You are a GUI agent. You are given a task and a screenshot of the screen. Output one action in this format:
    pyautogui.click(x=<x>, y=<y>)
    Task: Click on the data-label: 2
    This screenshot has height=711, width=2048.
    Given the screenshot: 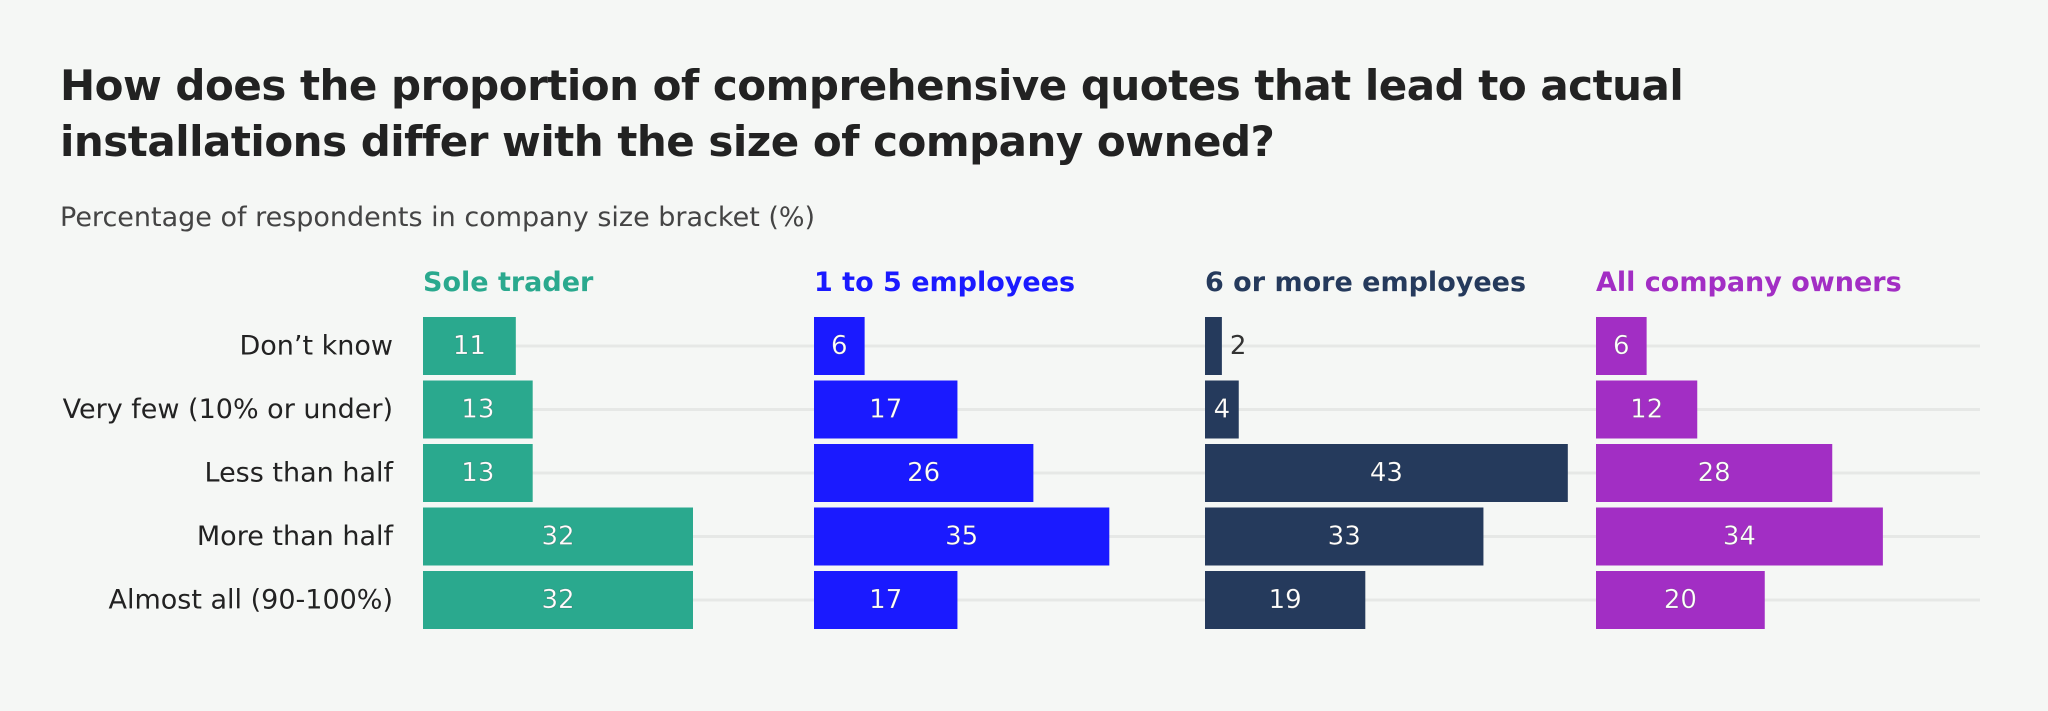 What is the action you would take?
    pyautogui.click(x=1238, y=346)
    